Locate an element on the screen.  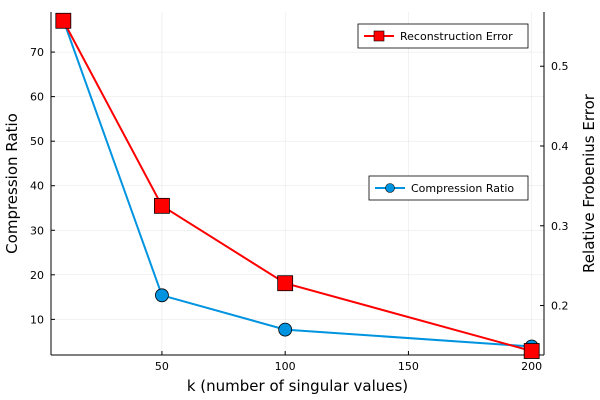
legend-reconstruction-error: Reconstruction Error is located at coordinates (443, 36).